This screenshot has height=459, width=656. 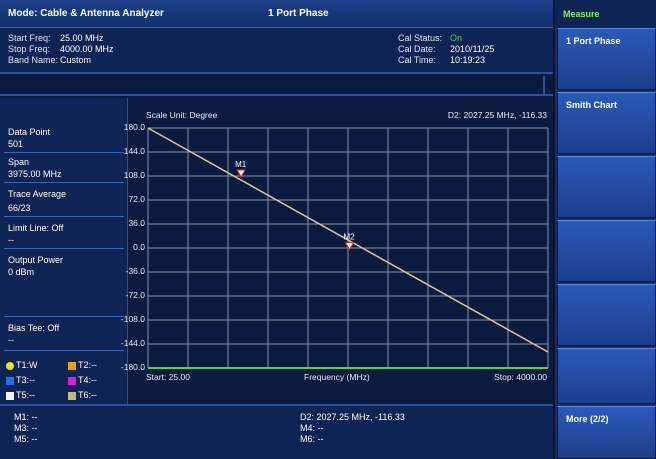 What do you see at coordinates (456, 38) in the screenshot?
I see `cal-status-value: On` at bounding box center [456, 38].